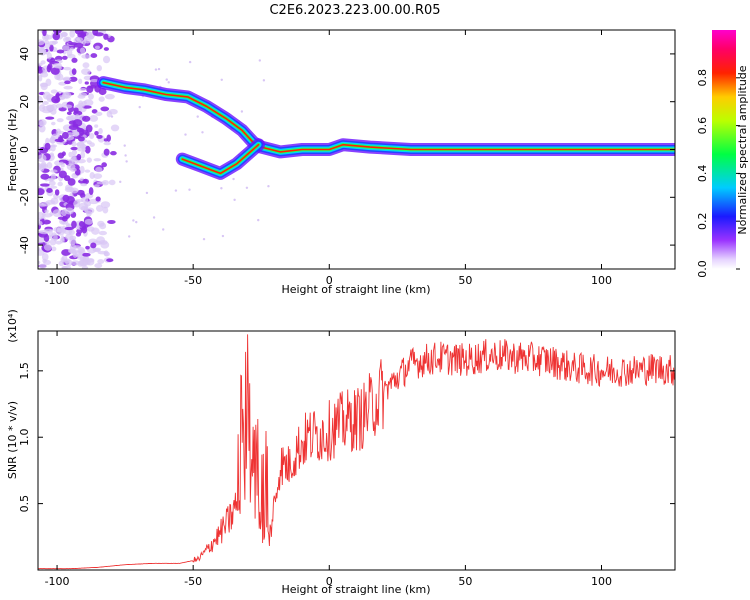 The width and height of the screenshot is (750, 600). What do you see at coordinates (24, 54) in the screenshot?
I see `y-tick-label: 40` at bounding box center [24, 54].